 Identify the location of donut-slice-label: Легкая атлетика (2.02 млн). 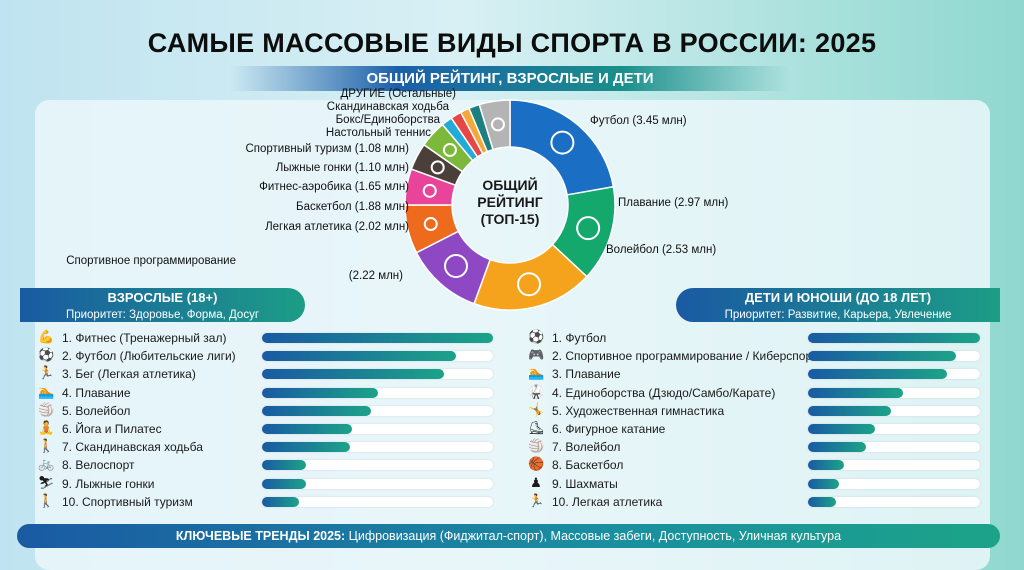
(337, 227).